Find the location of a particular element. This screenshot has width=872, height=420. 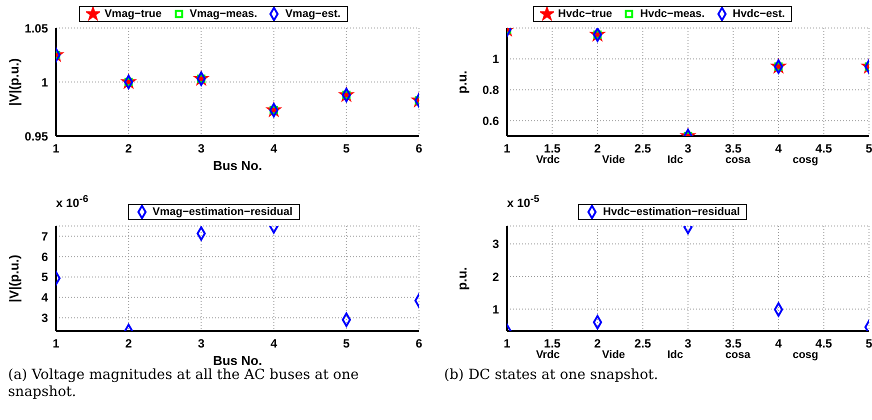

legend-label: Hvdc−estimation−residual is located at coordinates (671, 212).